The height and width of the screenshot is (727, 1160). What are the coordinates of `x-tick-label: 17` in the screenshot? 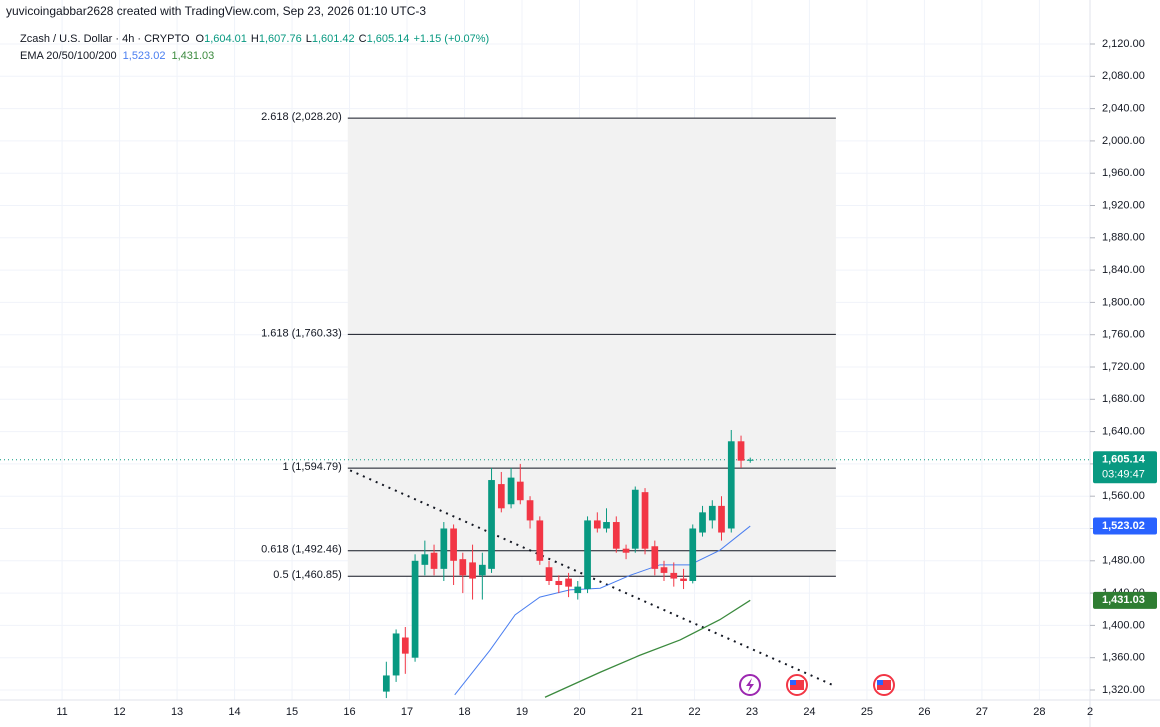 It's located at (407, 712).